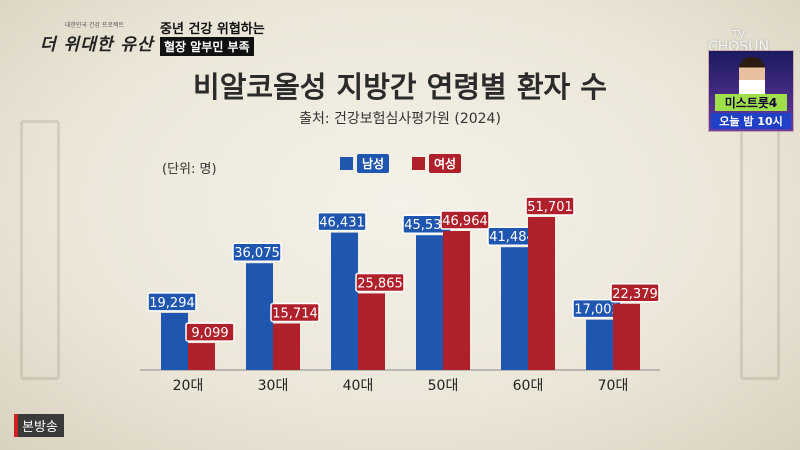 Image resolution: width=800 pixels, height=450 pixels. What do you see at coordinates (418, 163) in the screenshot?
I see `legend-swatch-female` at bounding box center [418, 163].